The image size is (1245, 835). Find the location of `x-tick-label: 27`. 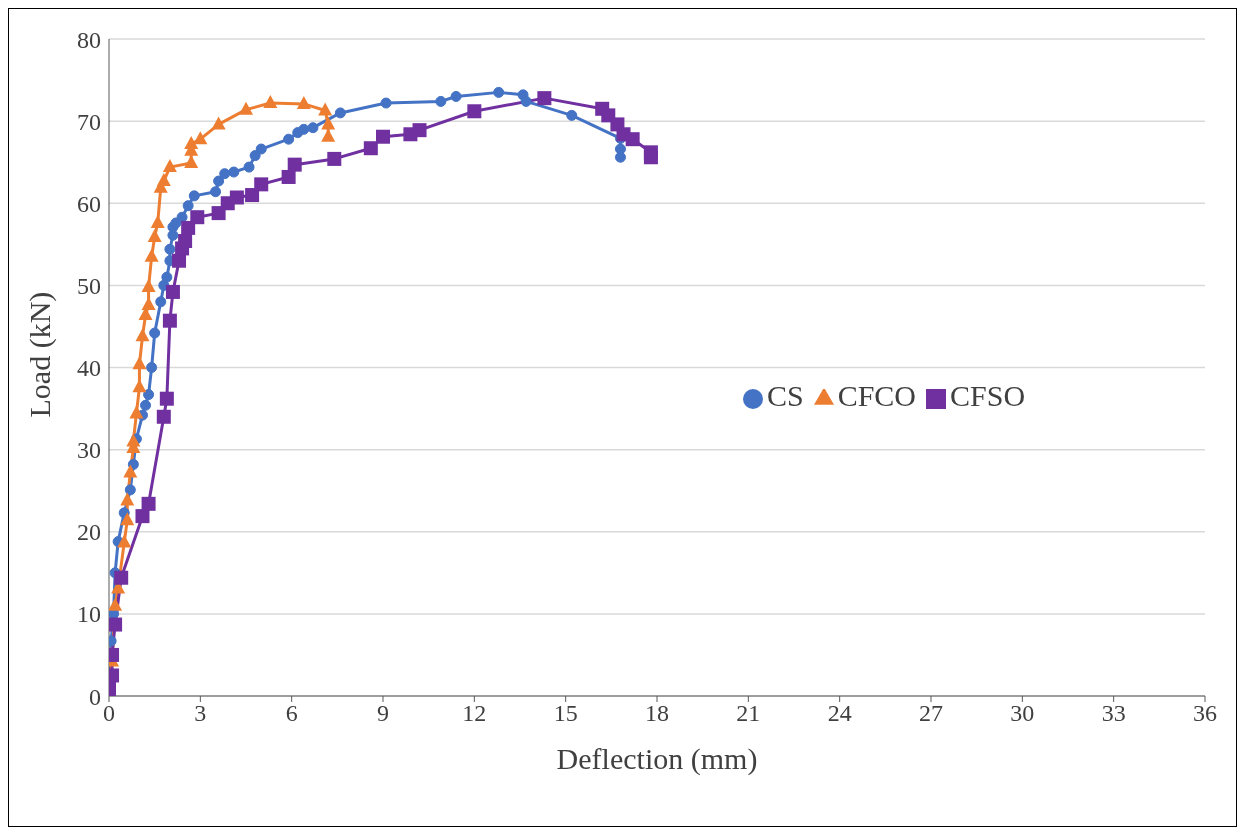

x-tick-label: 27 is located at coordinates (931, 713).